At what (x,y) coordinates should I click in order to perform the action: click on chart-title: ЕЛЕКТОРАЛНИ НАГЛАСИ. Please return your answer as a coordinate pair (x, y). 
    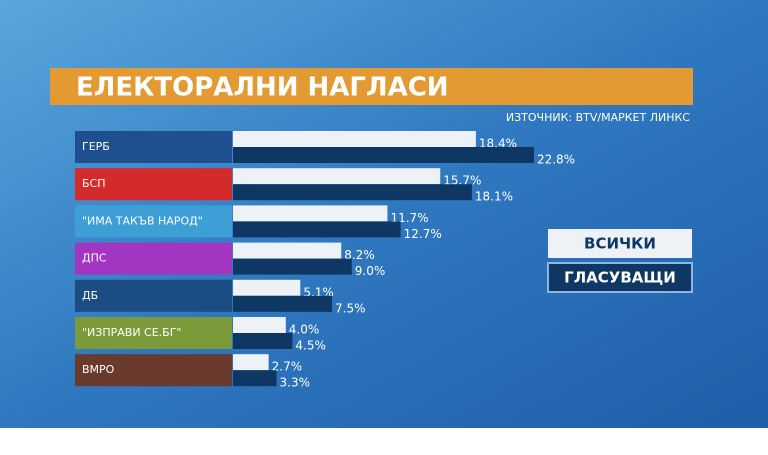
    Looking at the image, I should click on (262, 88).